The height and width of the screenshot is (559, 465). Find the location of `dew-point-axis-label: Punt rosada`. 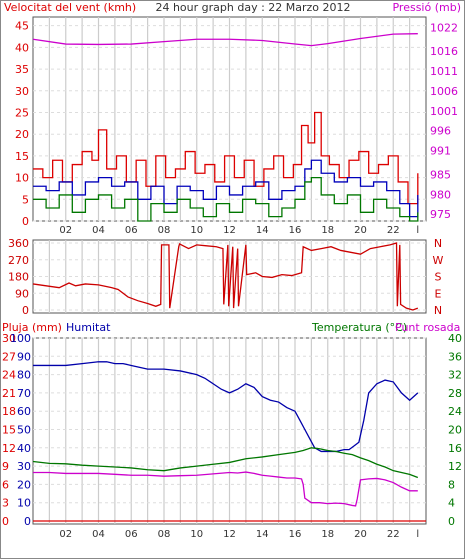

dew-point-axis-label: Punt rosada is located at coordinates (427, 327).